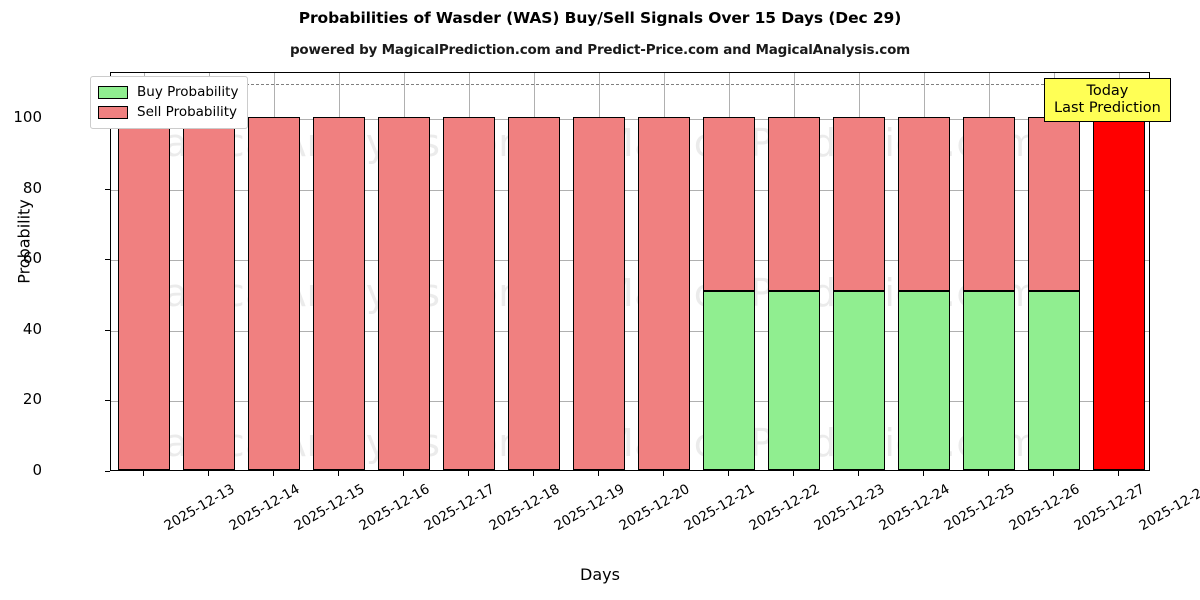 The height and width of the screenshot is (600, 1200). What do you see at coordinates (394, 508) in the screenshot?
I see `x-tick-label: 2025-12-16` at bounding box center [394, 508].